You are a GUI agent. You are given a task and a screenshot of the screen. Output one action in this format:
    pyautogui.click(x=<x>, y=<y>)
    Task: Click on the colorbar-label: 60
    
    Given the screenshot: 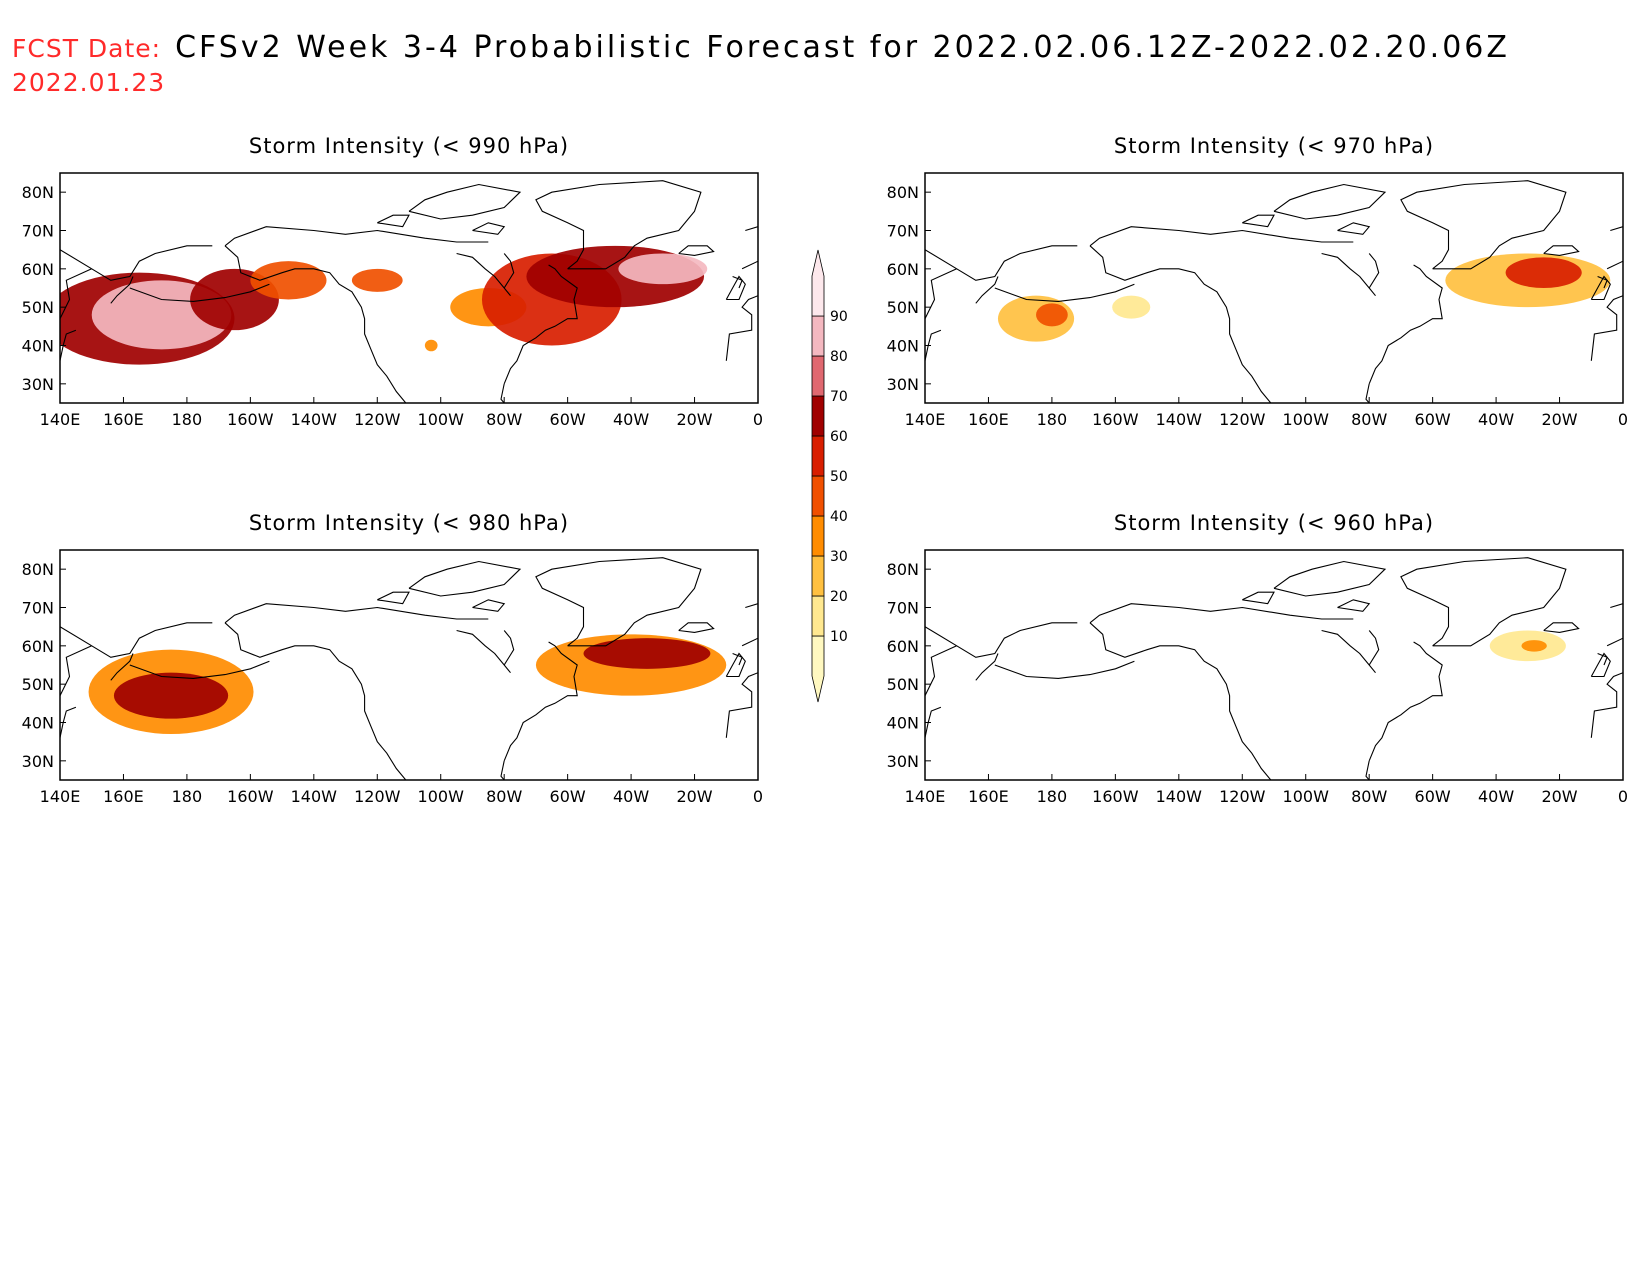 What is the action you would take?
    pyautogui.click(x=839, y=437)
    